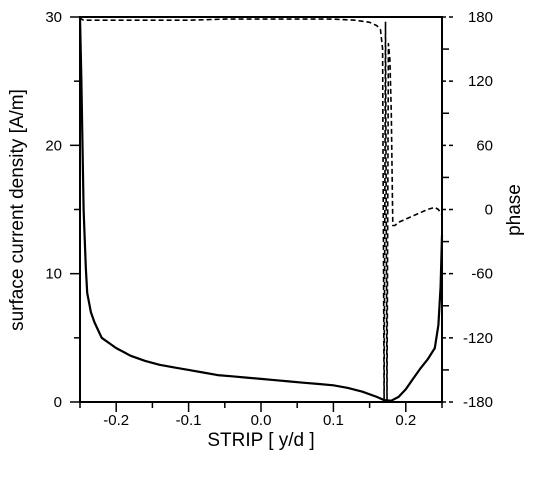 This screenshot has width=533, height=484. I want to click on x-tick-label: 0.0, so click(261, 420).